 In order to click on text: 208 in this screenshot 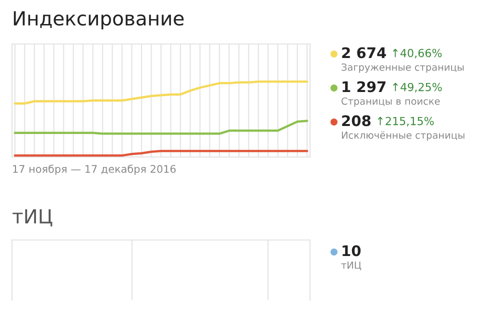, I will do `click(356, 120)`.